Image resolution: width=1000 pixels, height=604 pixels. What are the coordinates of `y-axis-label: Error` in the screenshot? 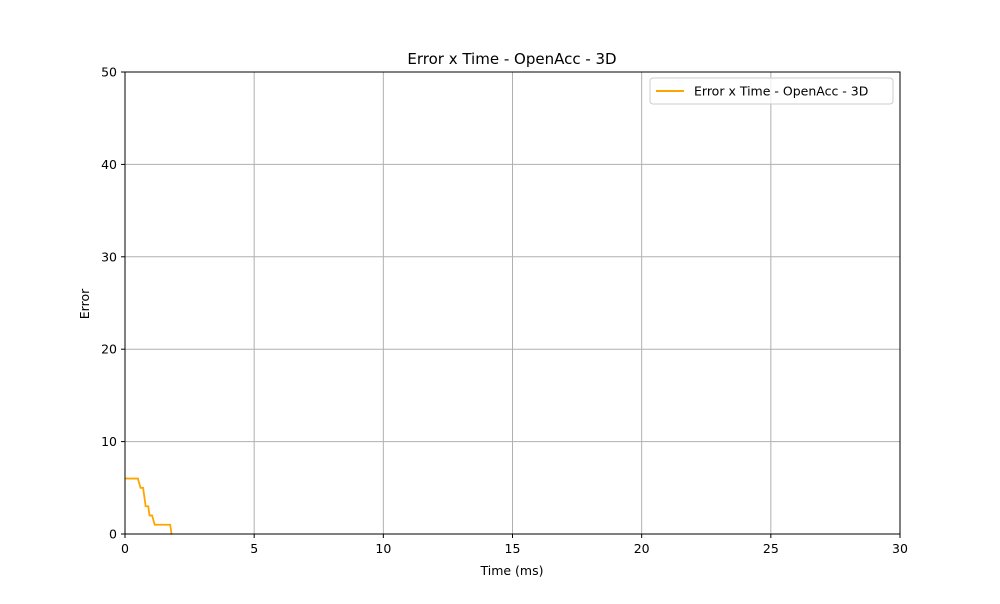 It's located at (84, 303).